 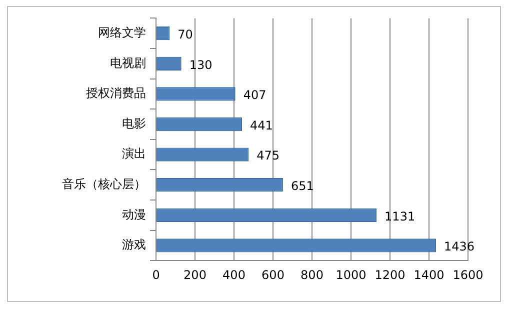 I want to click on y-tick-label: 授权消费品, so click(x=116, y=93).